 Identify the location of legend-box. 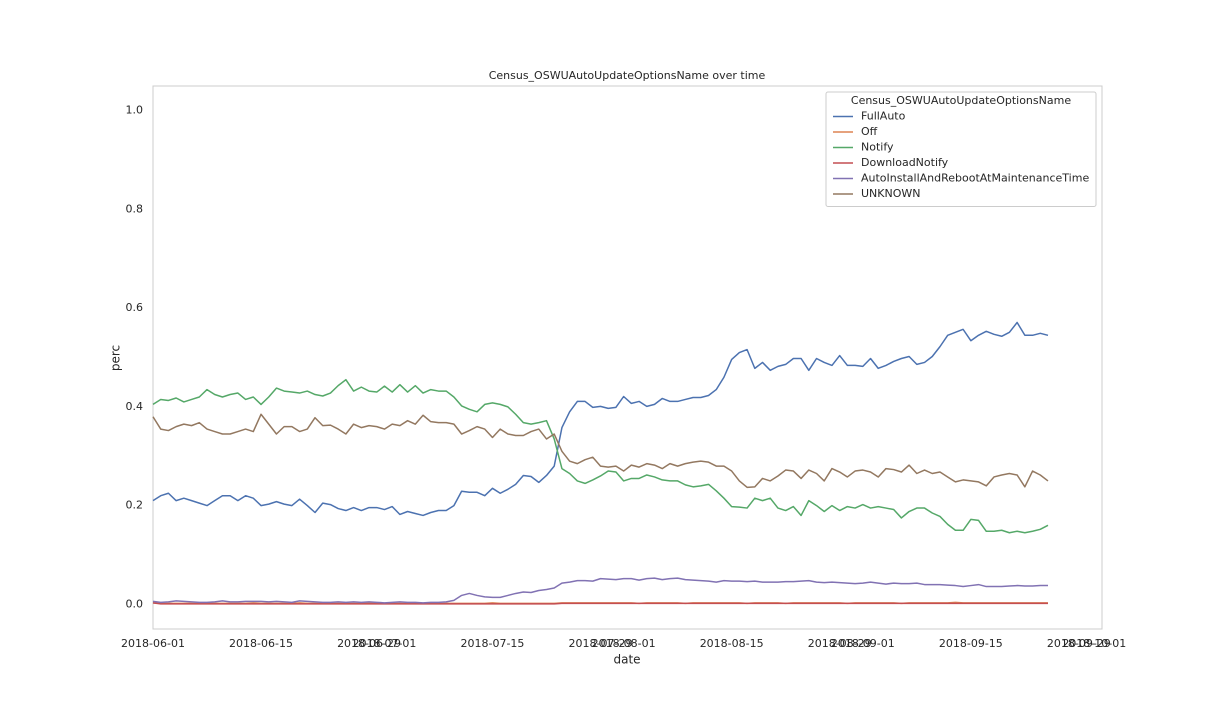
(961, 149).